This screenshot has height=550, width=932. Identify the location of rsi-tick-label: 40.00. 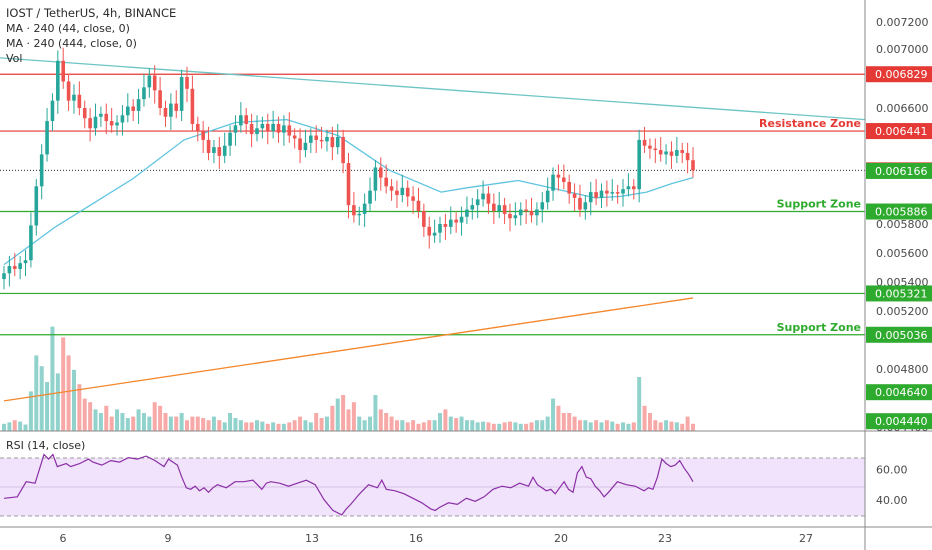
(892, 500).